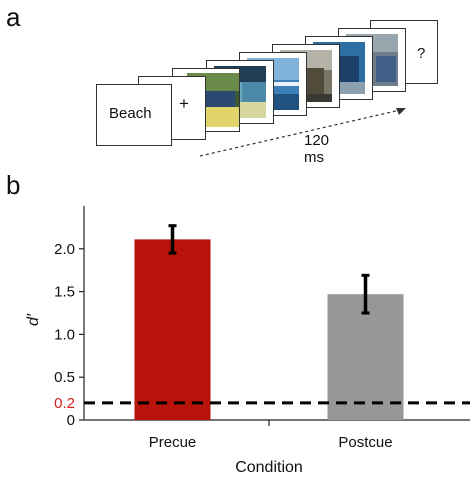 Image resolution: width=474 pixels, height=481 pixels. I want to click on probe-mark: ?, so click(421, 53).